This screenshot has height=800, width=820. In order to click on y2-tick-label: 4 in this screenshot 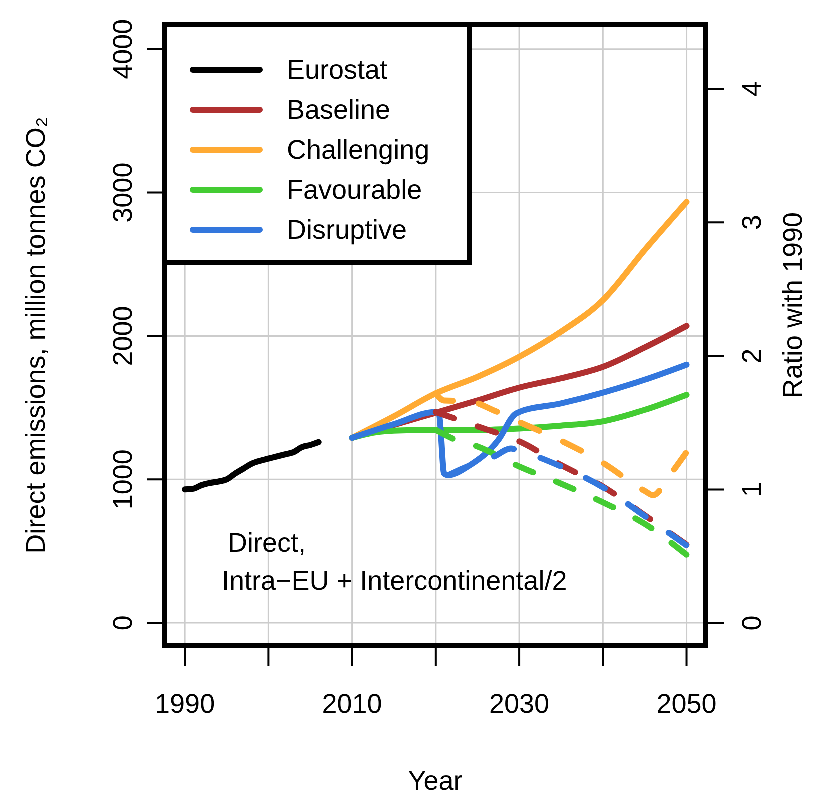, I will do `click(752, 89)`.